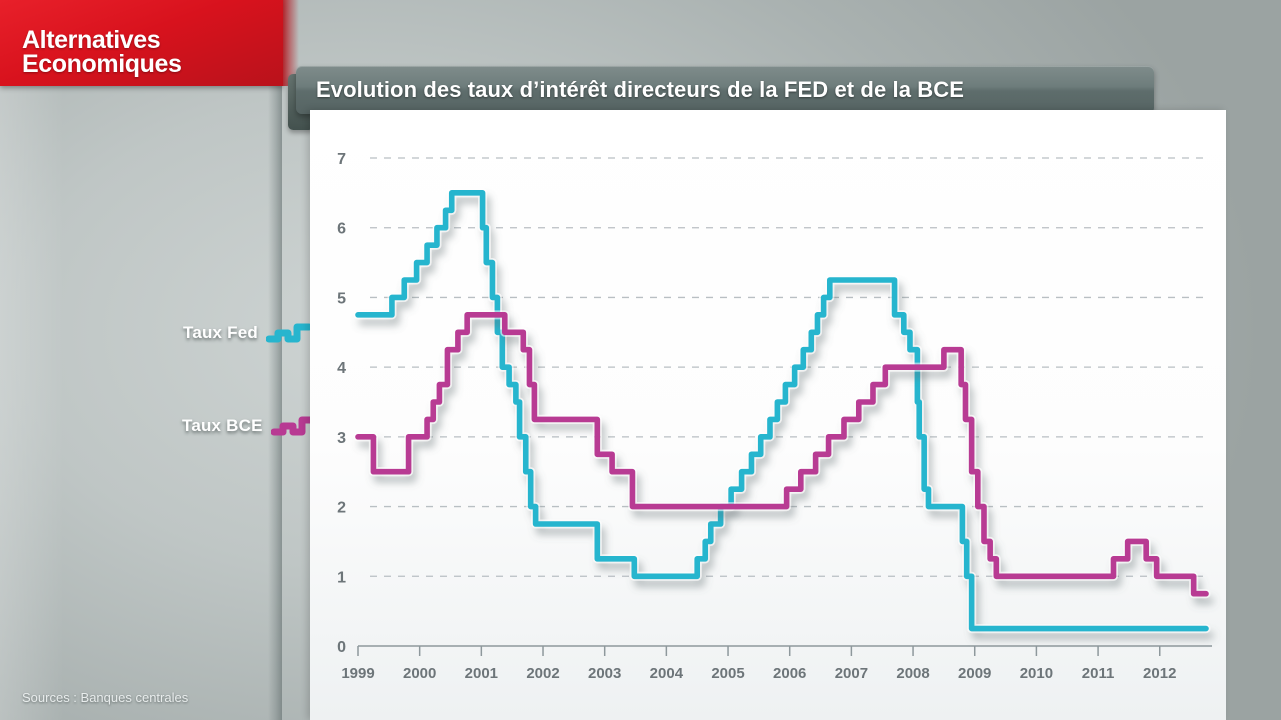  I want to click on sources-note: Sources : Banques centrales, so click(105, 697).